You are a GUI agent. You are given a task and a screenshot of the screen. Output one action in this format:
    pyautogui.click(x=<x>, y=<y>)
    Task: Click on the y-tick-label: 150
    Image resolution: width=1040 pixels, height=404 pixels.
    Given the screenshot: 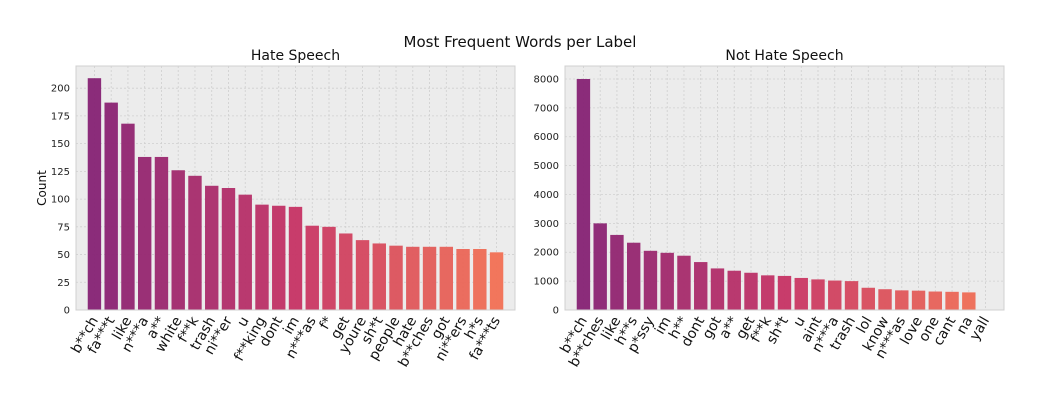 What is the action you would take?
    pyautogui.click(x=60, y=144)
    